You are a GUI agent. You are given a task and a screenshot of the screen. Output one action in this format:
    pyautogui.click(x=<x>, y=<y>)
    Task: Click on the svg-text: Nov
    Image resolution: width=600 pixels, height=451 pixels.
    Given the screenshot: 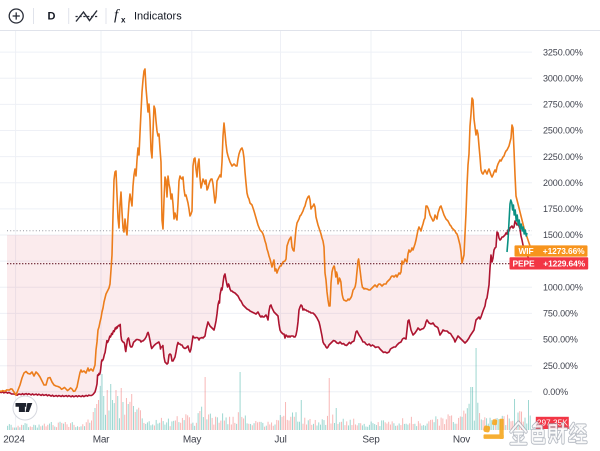 What is the action you would take?
    pyautogui.click(x=461, y=440)
    